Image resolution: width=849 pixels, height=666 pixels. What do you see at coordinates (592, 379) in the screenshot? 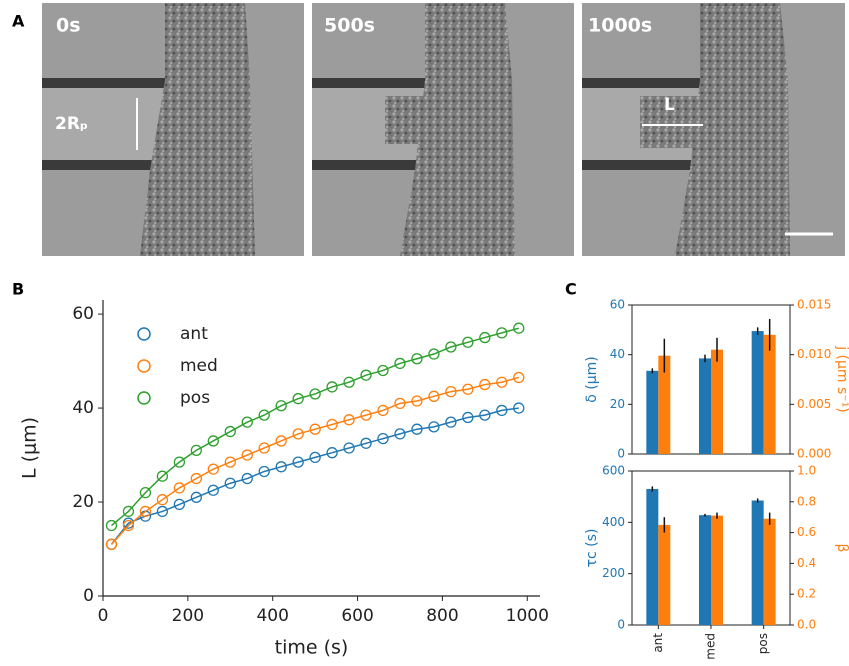
I see `y-axis-label: δ (μm)` at bounding box center [592, 379].